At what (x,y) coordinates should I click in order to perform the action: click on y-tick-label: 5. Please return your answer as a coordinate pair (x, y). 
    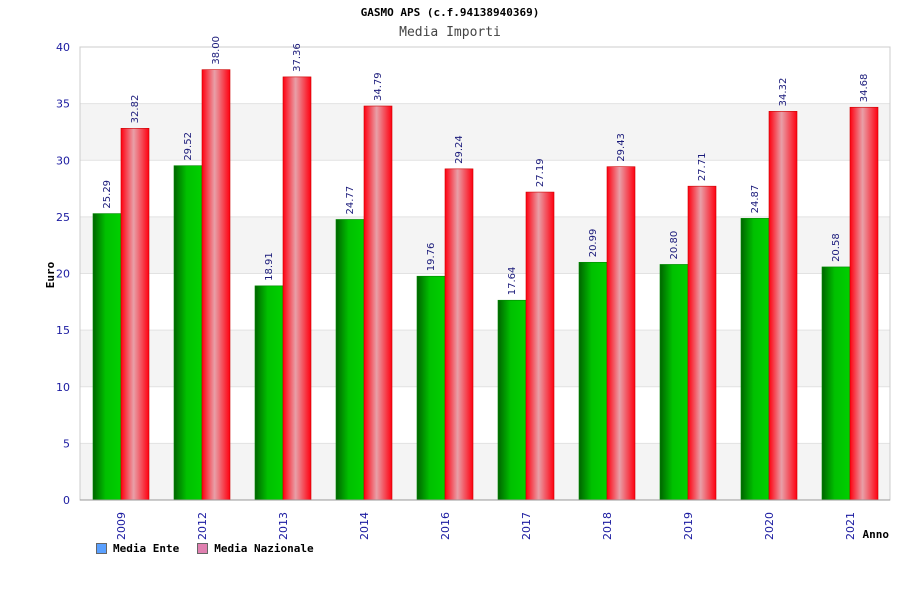
    Looking at the image, I should click on (66, 443).